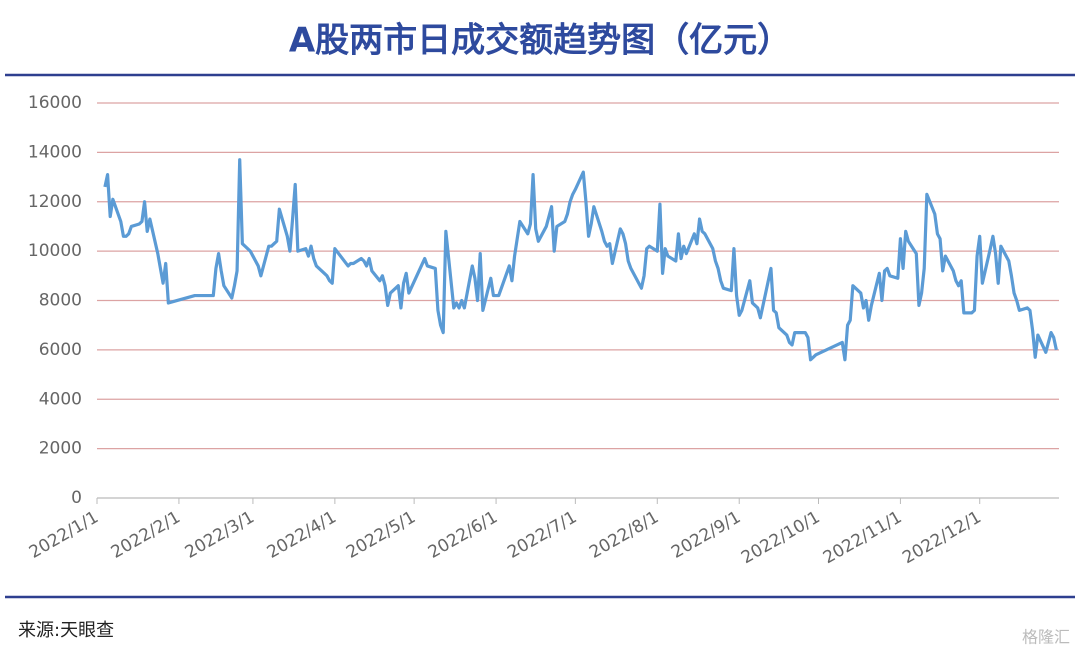 The height and width of the screenshot is (659, 1080). Describe the element at coordinates (624, 535) in the screenshot. I see `x-tick-label: 2022/8/1` at that location.